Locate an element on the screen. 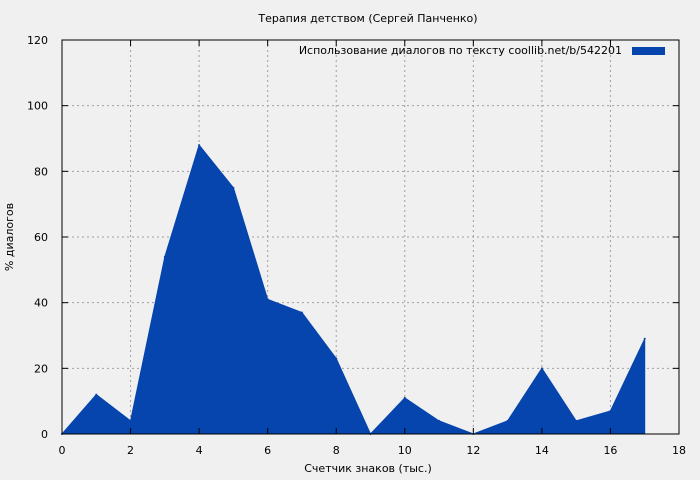 This screenshot has width=700, height=480. y-tick-label: 20 is located at coordinates (41, 368).